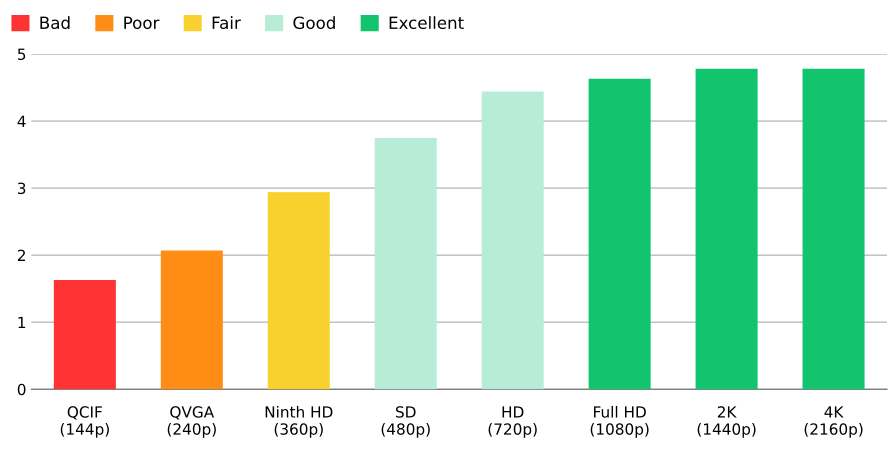  Describe the element at coordinates (727, 422) in the screenshot. I see `x-tick-label: 2K (1440p)` at that location.